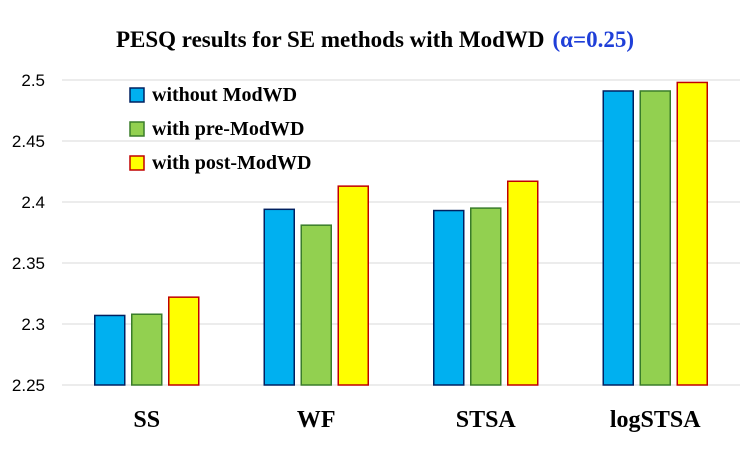 The height and width of the screenshot is (450, 751). What do you see at coordinates (594, 39) in the screenshot?
I see `chart-title-accent: (α=0.25)` at bounding box center [594, 39].